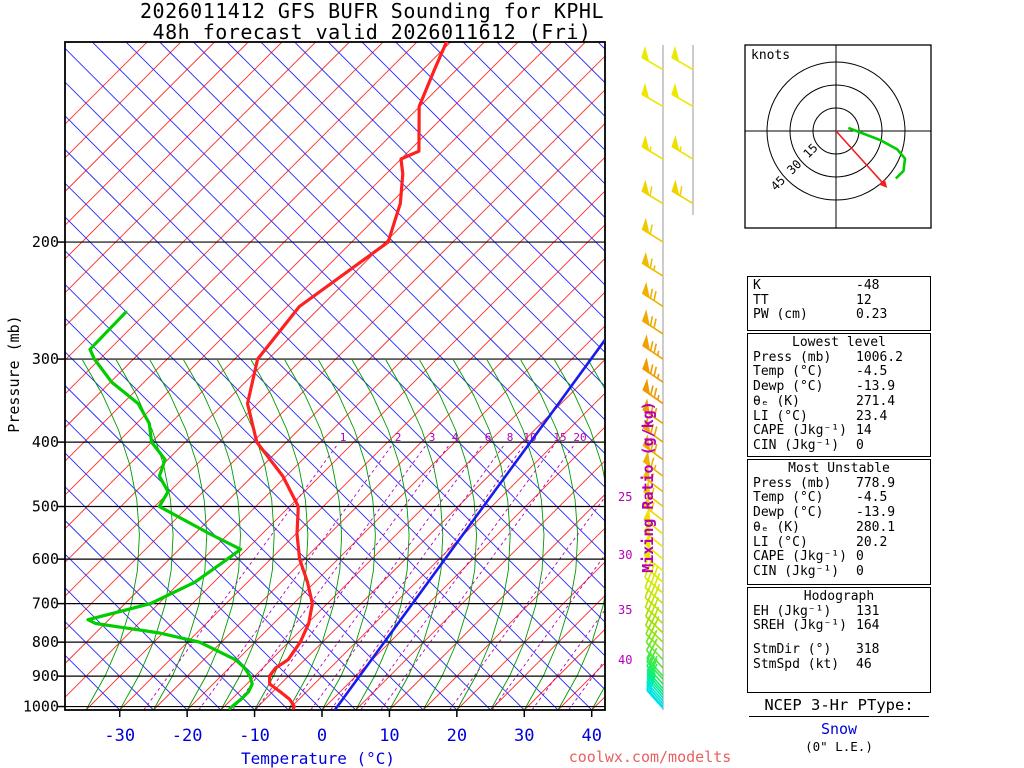 The height and width of the screenshot is (768, 1024). What do you see at coordinates (488, 437) in the screenshot?
I see `mixing-ratio-label: 6` at bounding box center [488, 437].